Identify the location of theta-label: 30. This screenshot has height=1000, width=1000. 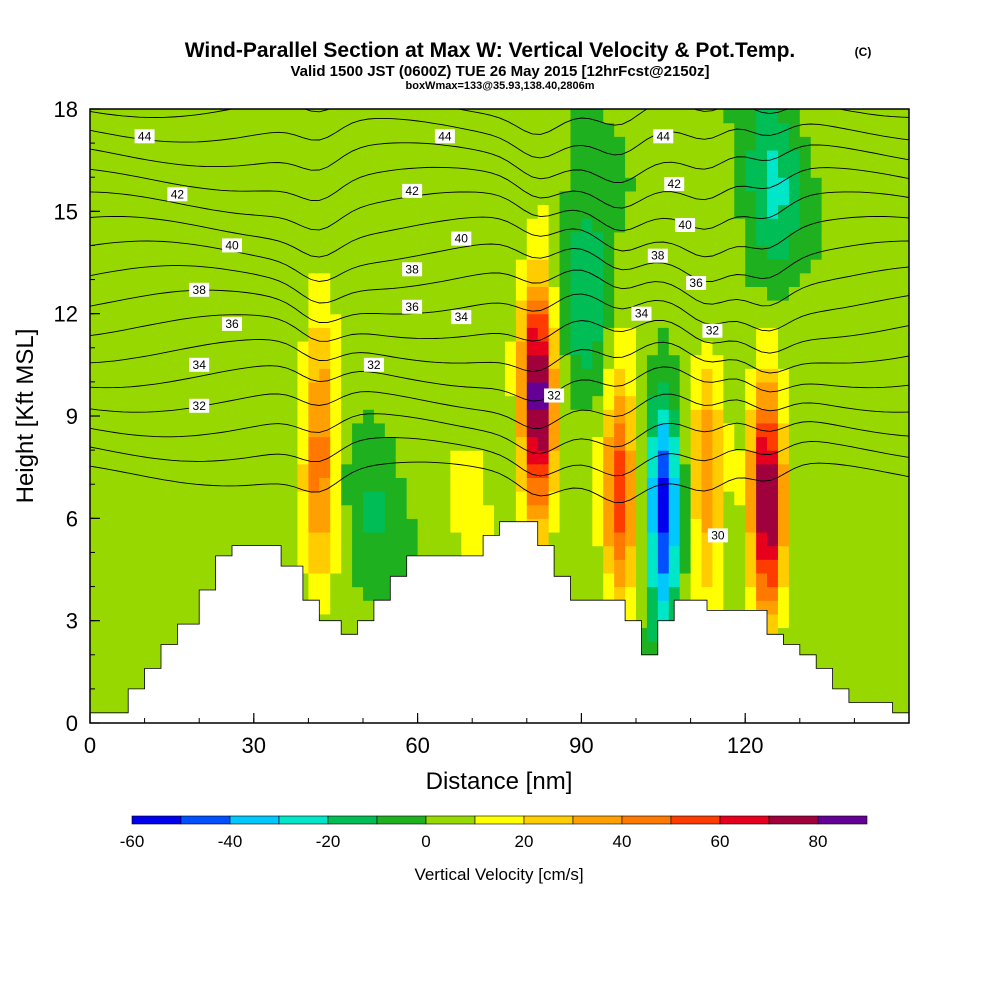
(717, 535).